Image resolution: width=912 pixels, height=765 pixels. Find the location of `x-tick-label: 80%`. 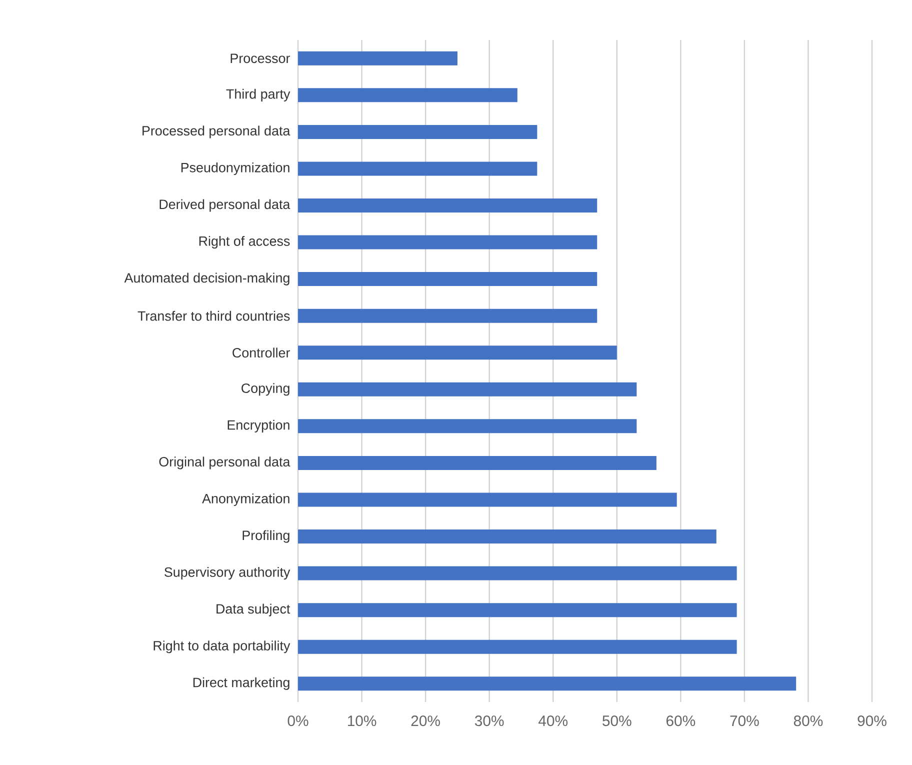

x-tick-label: 80% is located at coordinates (808, 721).